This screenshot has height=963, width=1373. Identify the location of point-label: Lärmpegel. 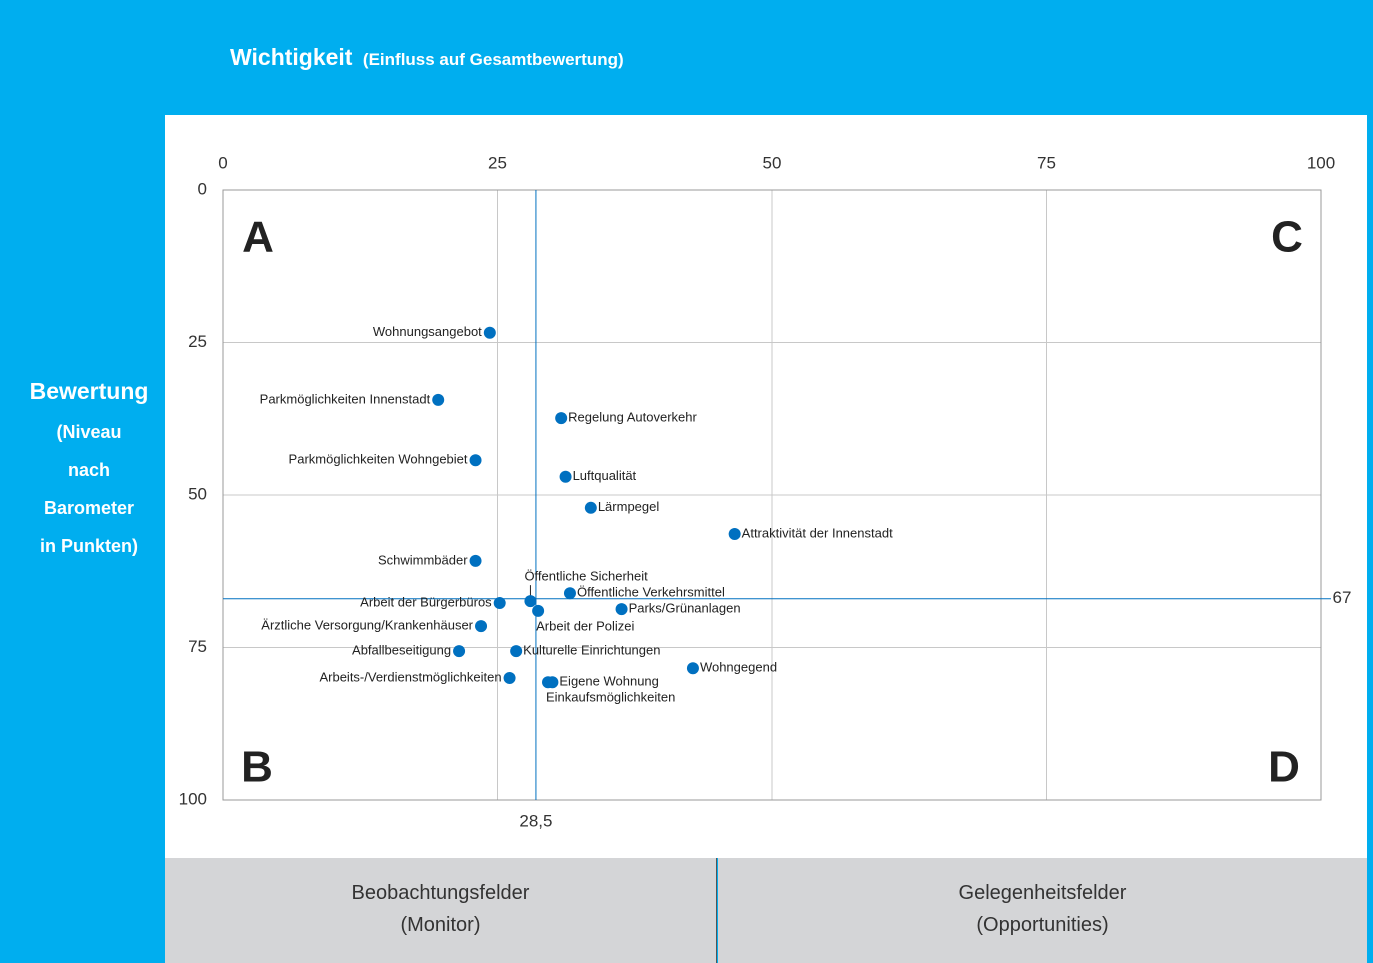
(629, 506).